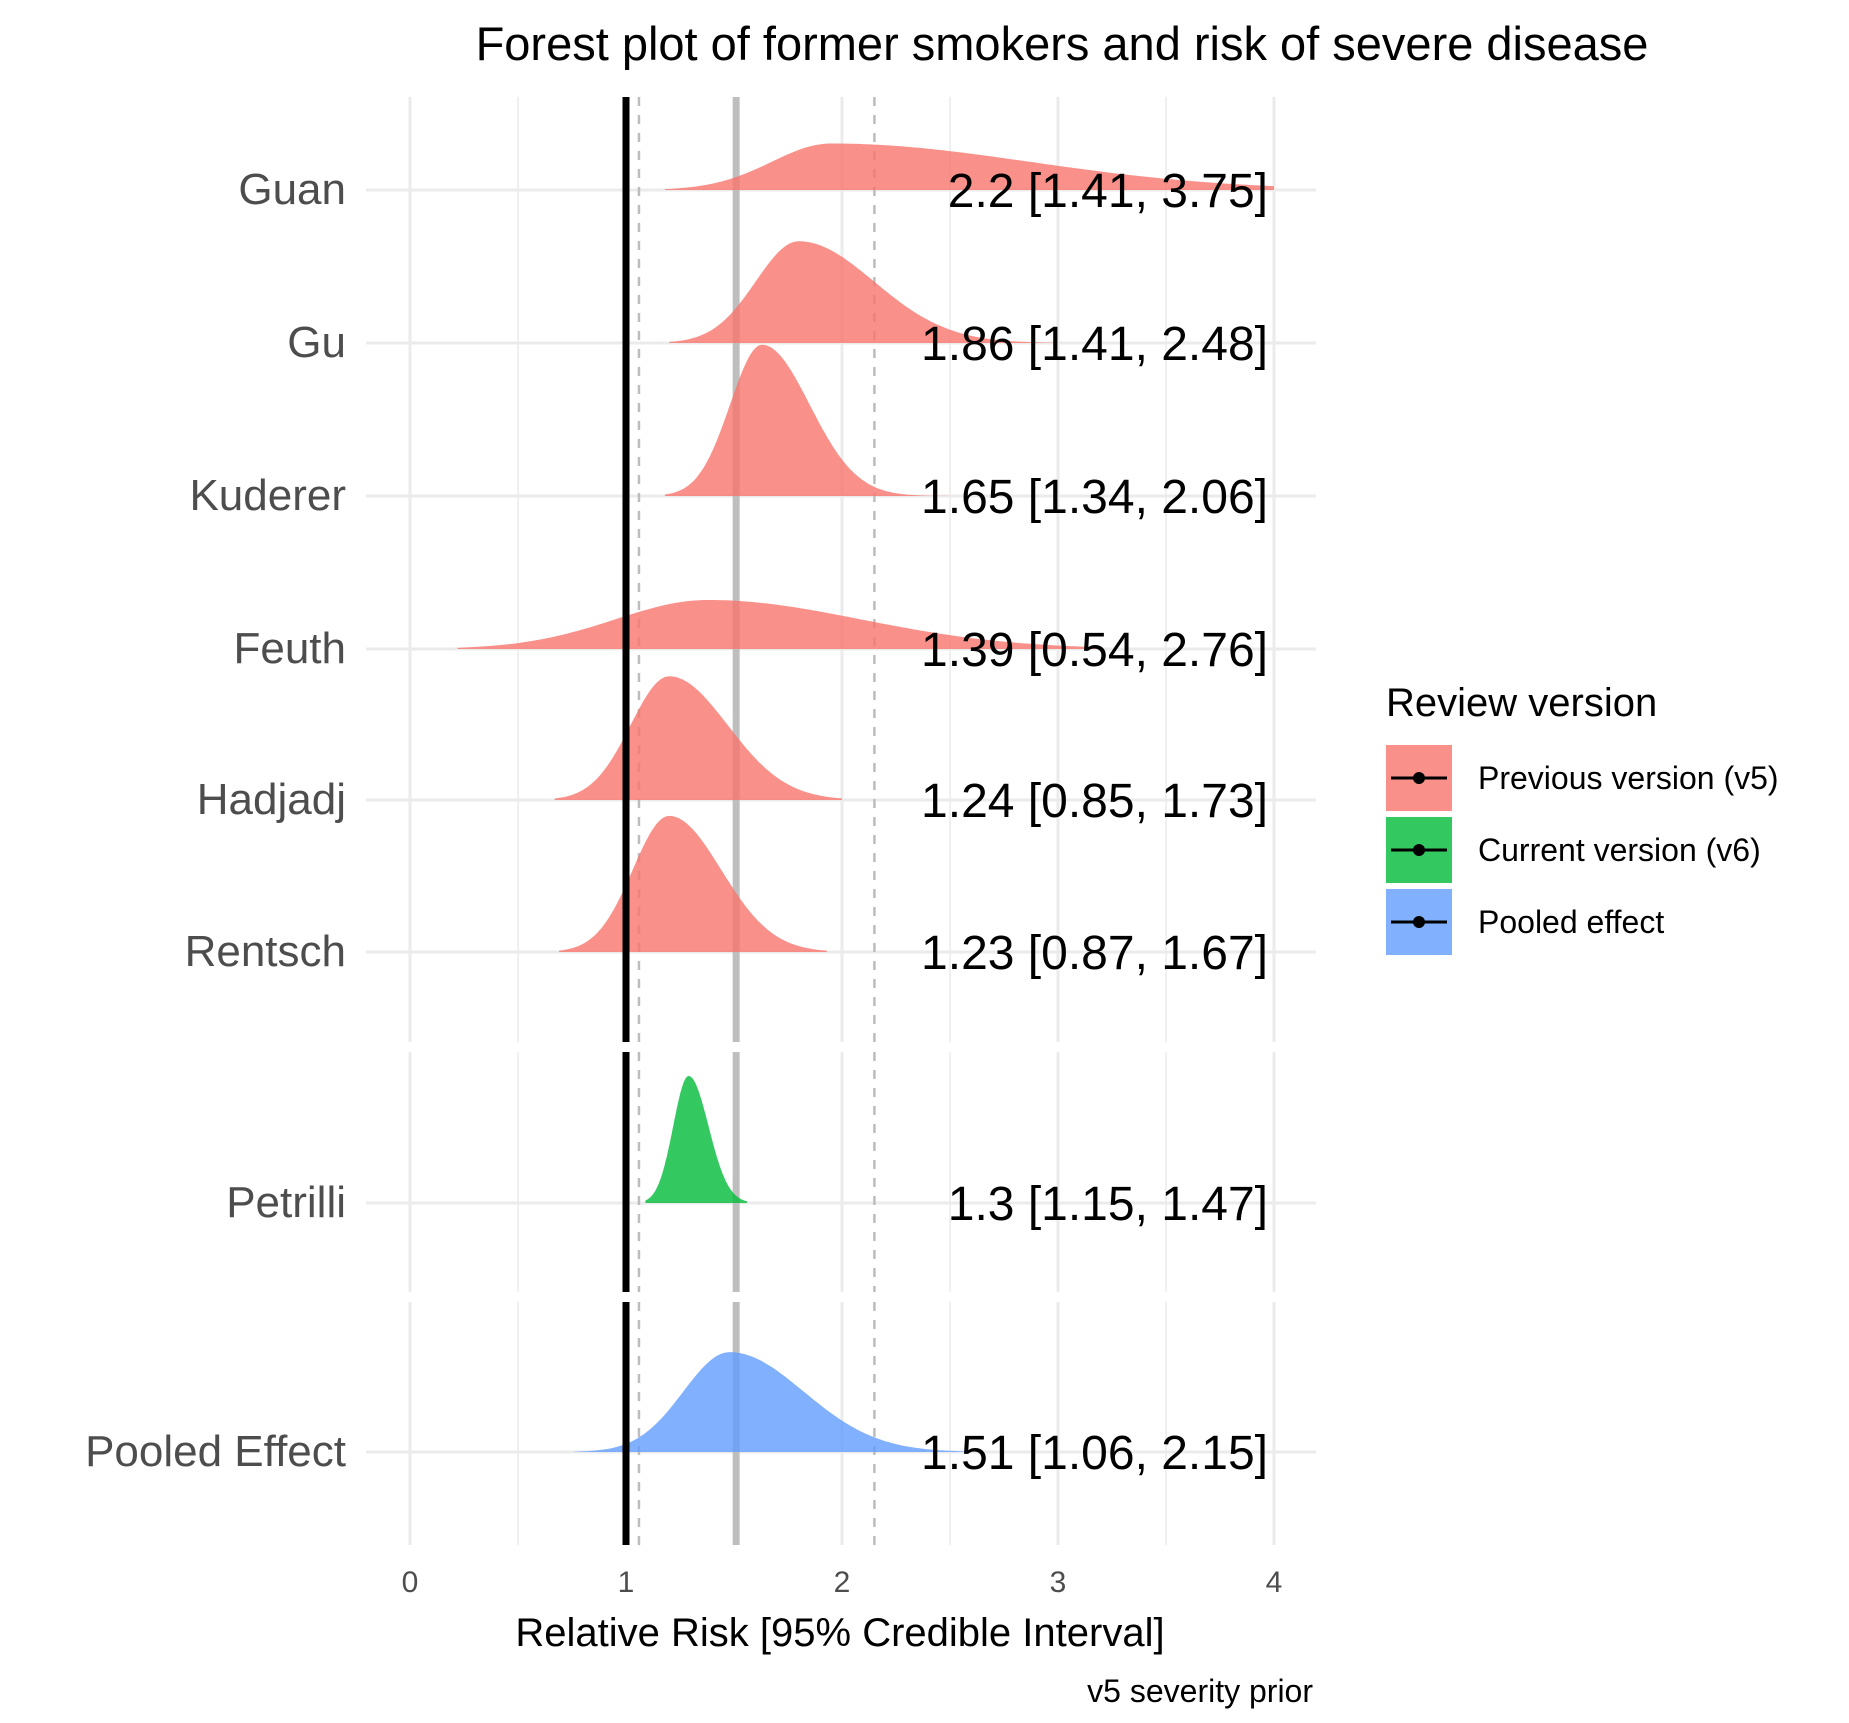 The width and height of the screenshot is (1849, 1723). What do you see at coordinates (807, 420) in the screenshot?
I see `density-ridge-kuderer` at bounding box center [807, 420].